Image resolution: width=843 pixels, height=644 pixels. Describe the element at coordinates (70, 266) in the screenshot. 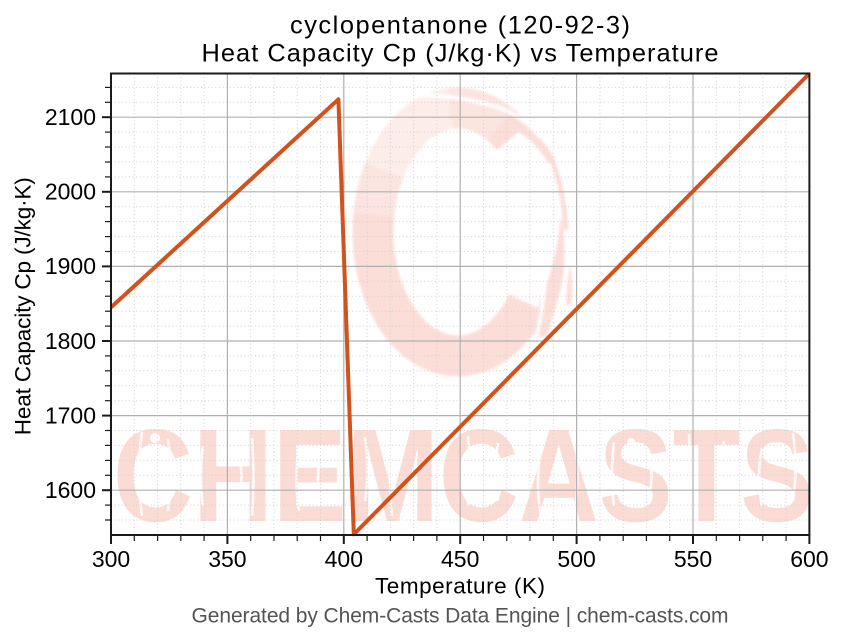

I see `svg-text: 1900` at that location.